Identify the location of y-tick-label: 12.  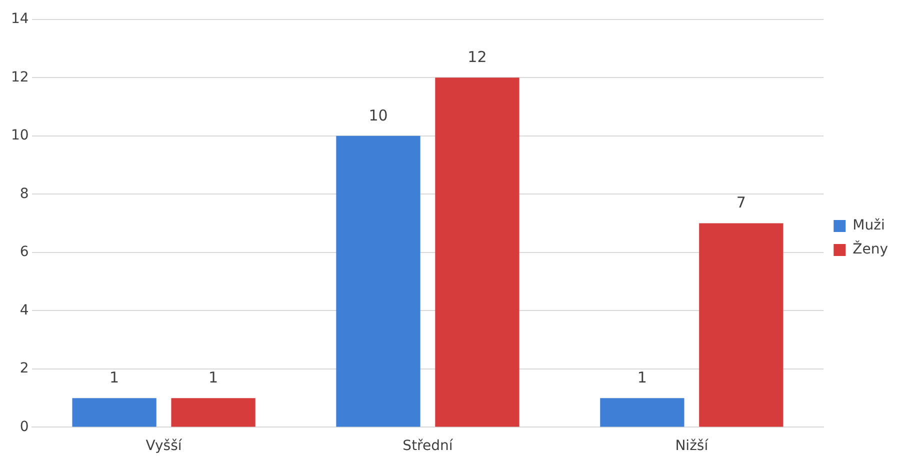
(19, 77).